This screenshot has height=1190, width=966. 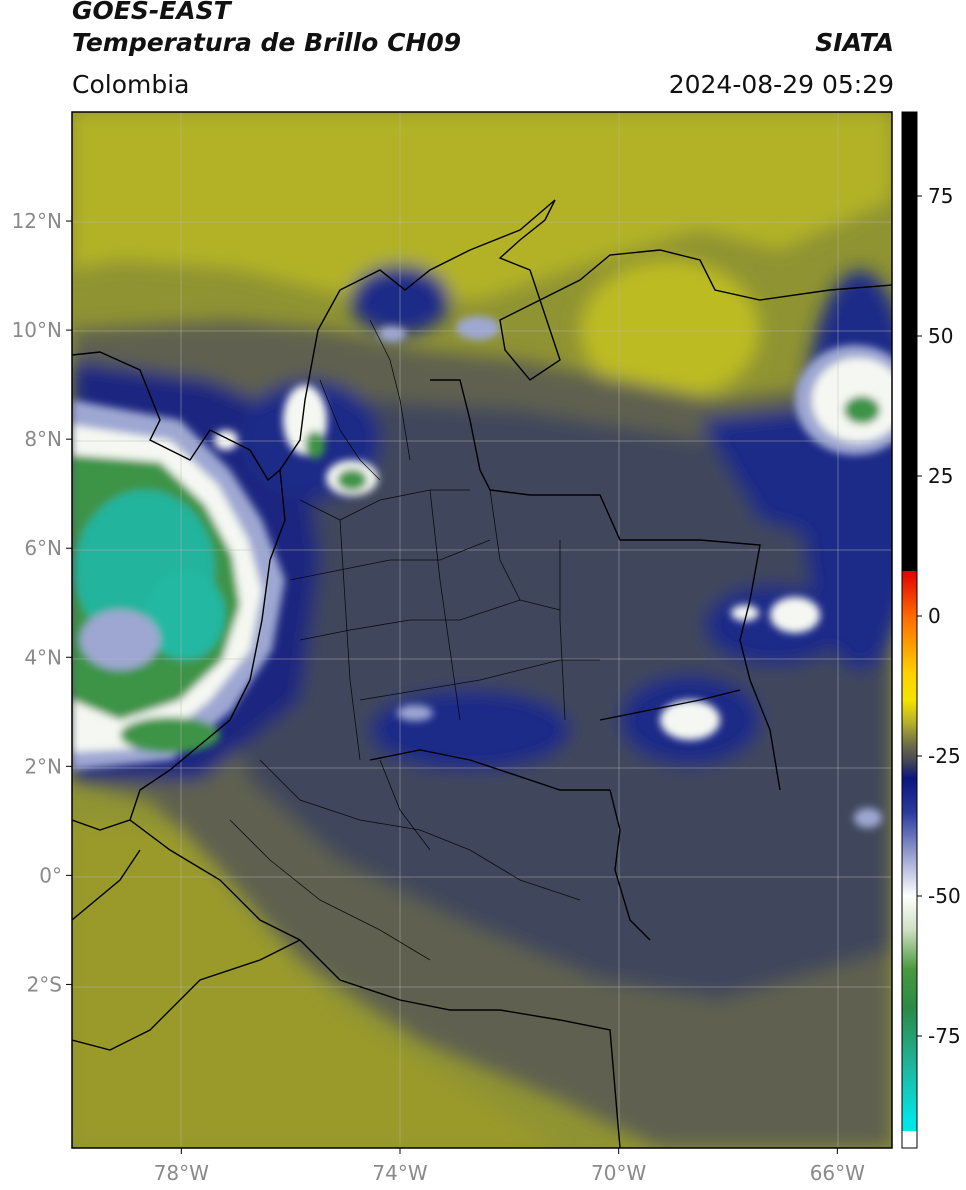 I want to click on colorbar-tick-label: -50, so click(x=944, y=896).